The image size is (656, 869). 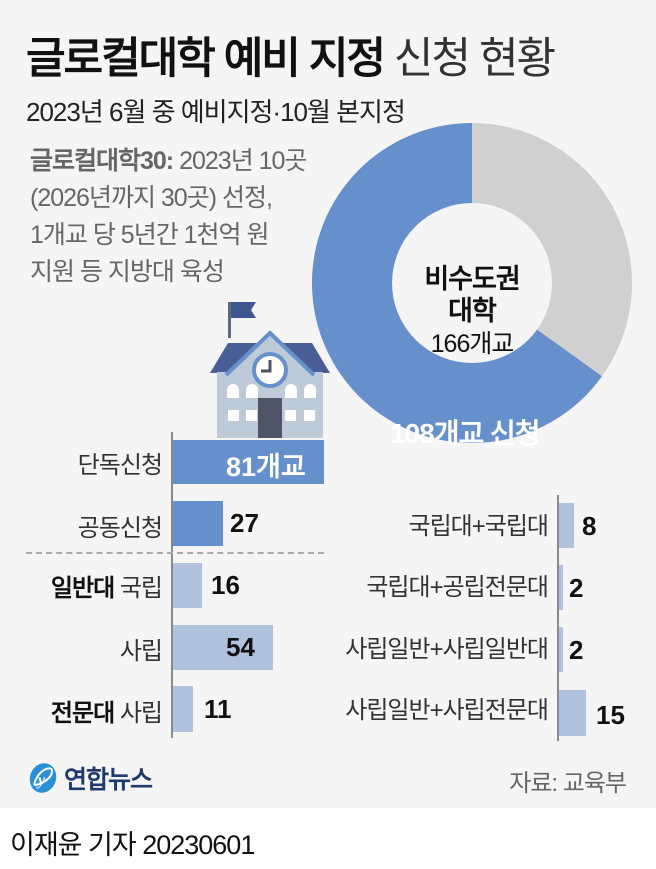 I want to click on bar-priv-junior, so click(x=572, y=713).